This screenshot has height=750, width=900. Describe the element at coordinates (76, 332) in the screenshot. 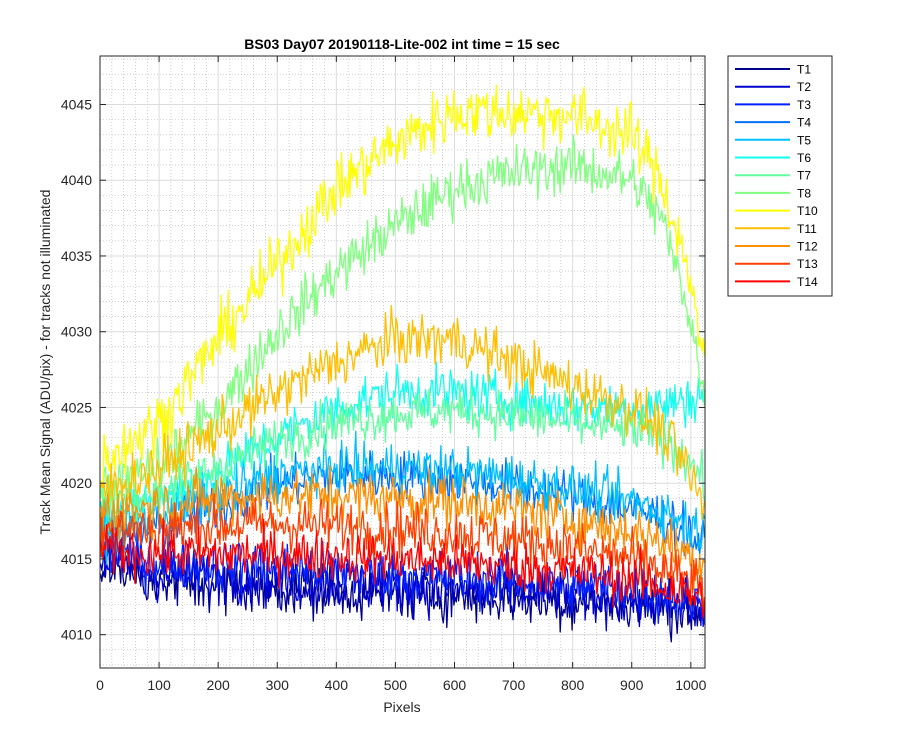

I see `y-tick-label: 4030` at that location.